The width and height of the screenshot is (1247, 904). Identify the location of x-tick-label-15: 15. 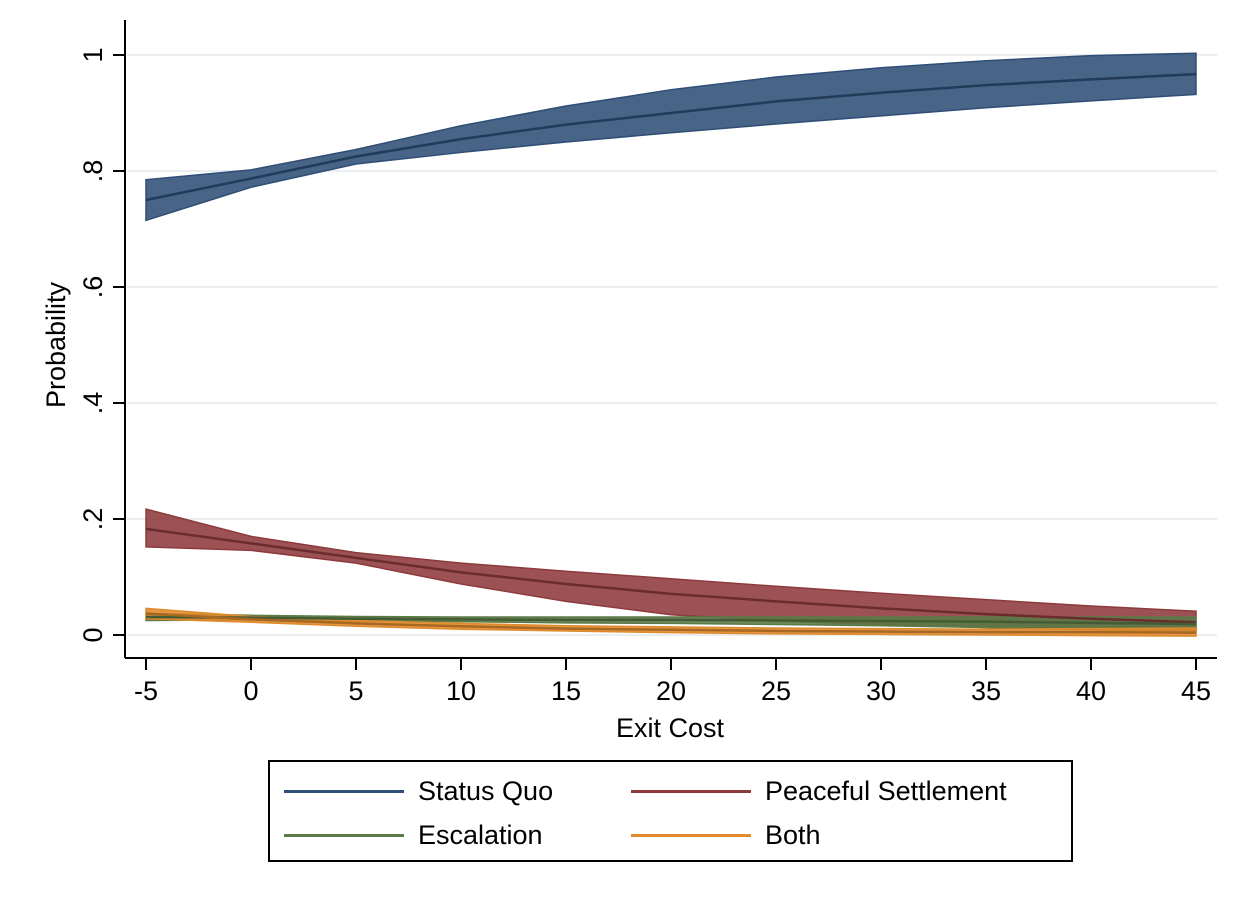
(566, 691).